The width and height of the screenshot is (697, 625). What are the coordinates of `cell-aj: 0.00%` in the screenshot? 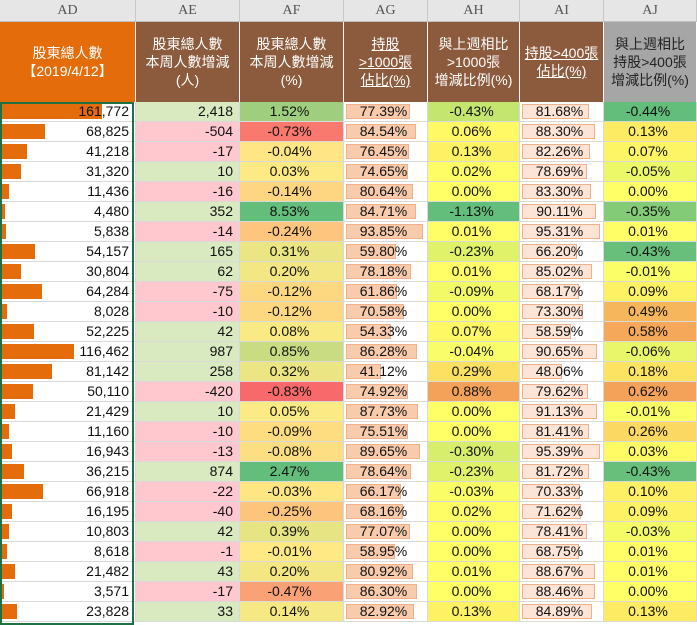 It's located at (650, 592).